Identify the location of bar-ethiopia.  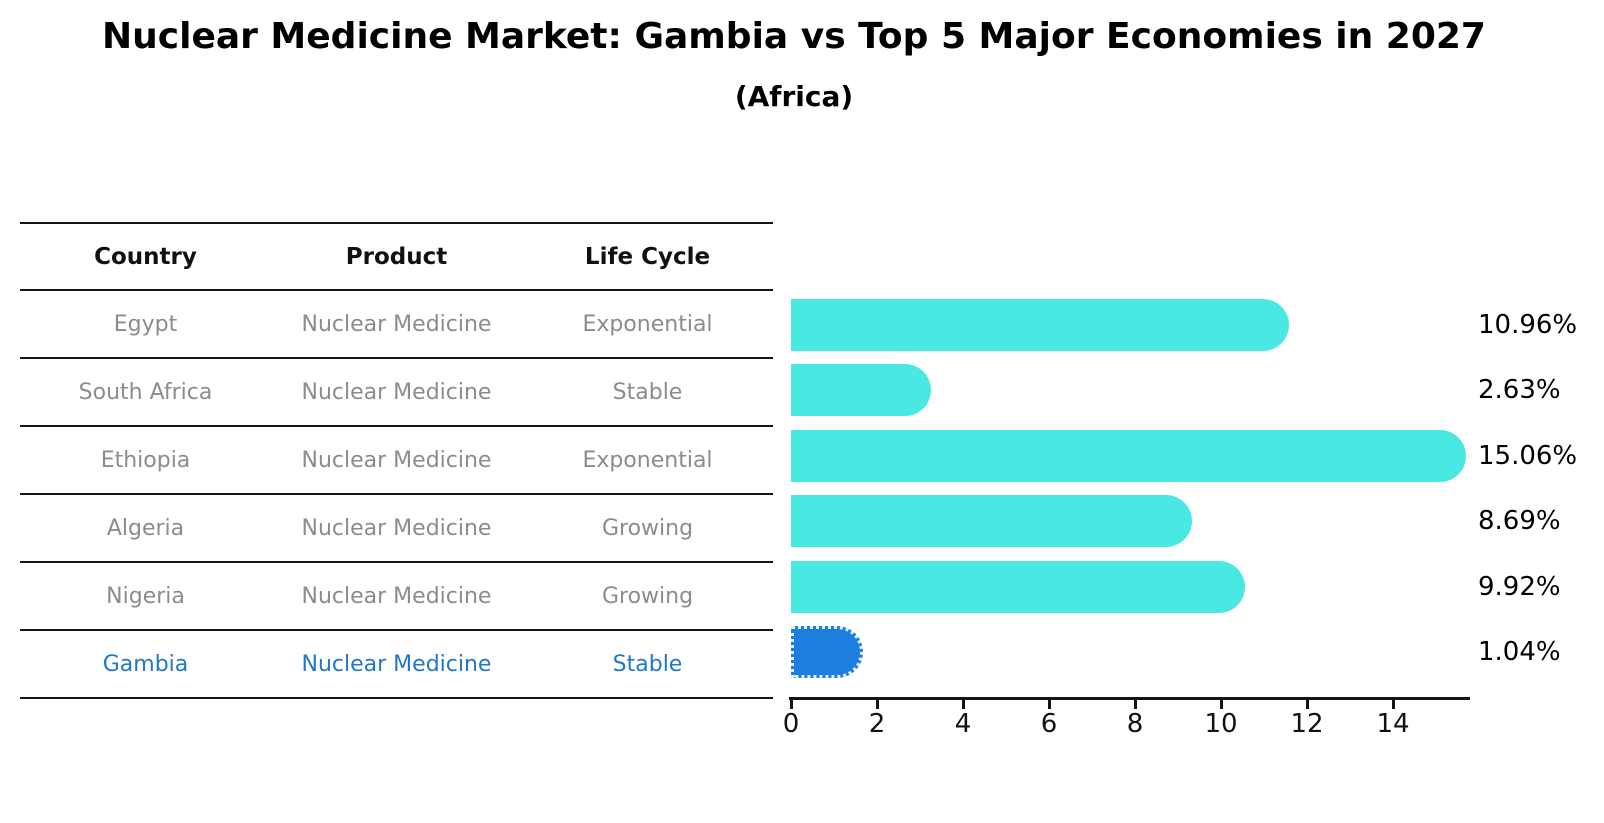
(1128, 456).